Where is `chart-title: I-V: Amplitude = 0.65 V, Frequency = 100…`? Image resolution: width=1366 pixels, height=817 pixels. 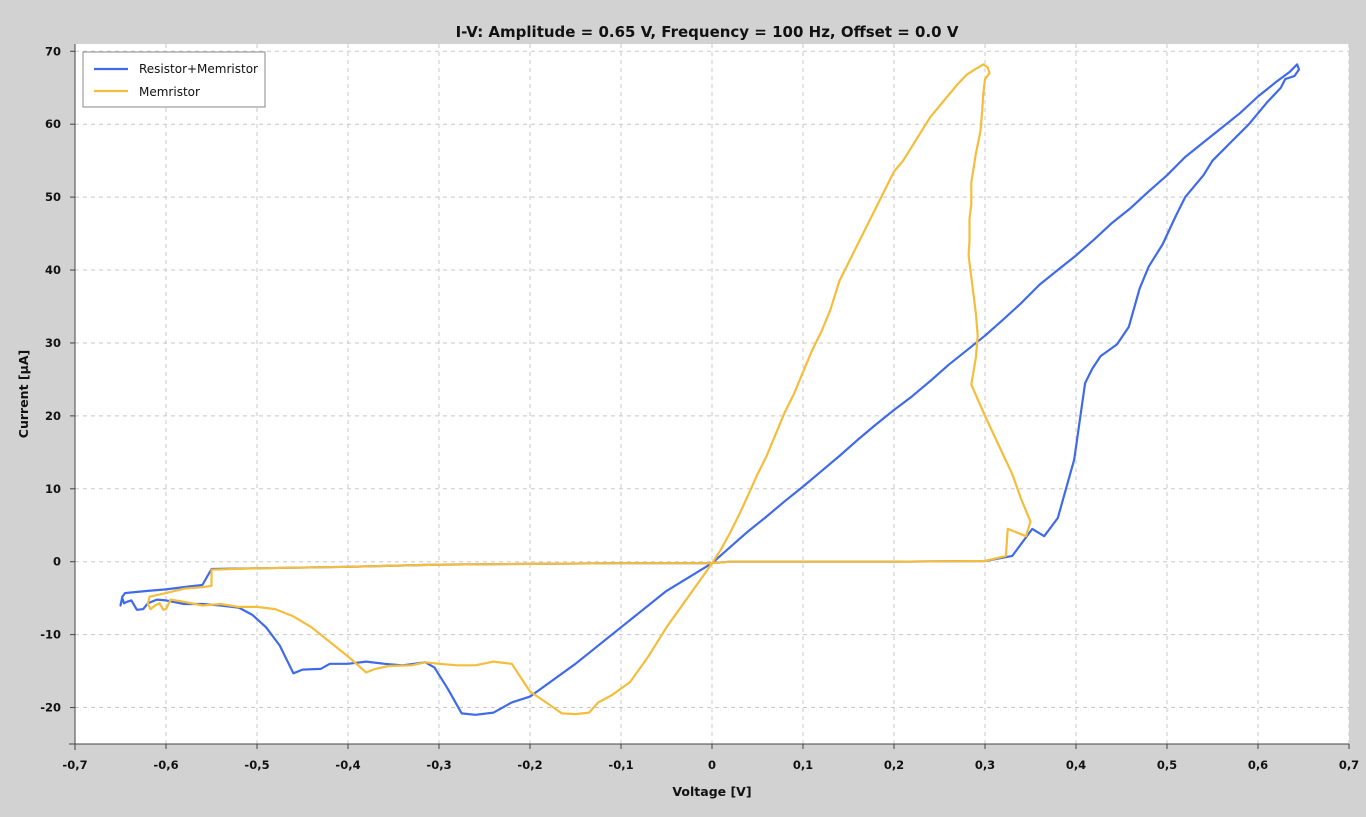
chart-title: I-V: Amplitude = 0.65 V, Frequency = 100… is located at coordinates (707, 32).